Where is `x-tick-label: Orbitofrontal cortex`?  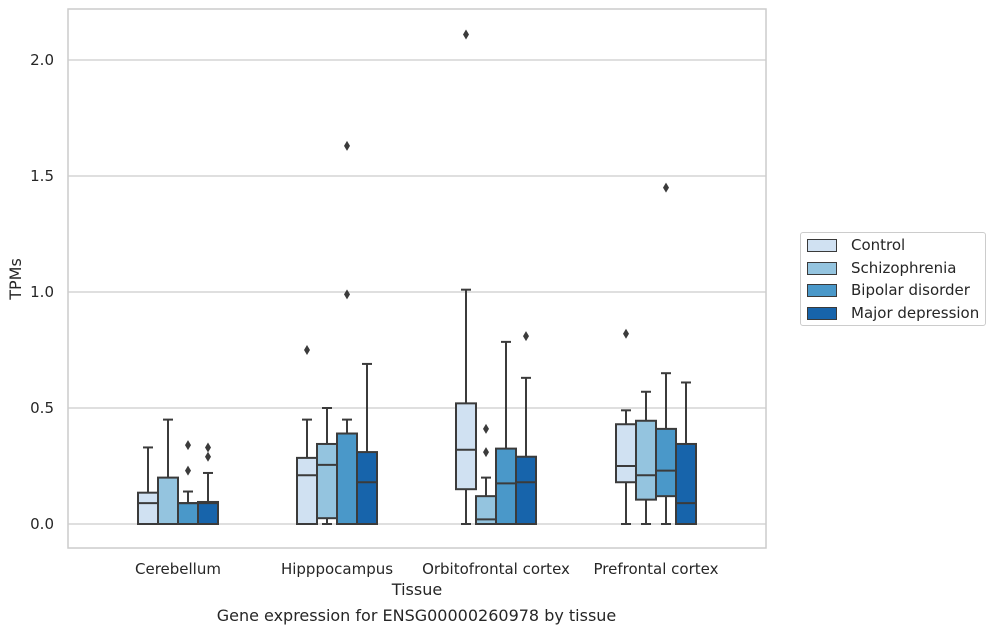 x-tick-label: Orbitofrontal cortex is located at coordinates (496, 569).